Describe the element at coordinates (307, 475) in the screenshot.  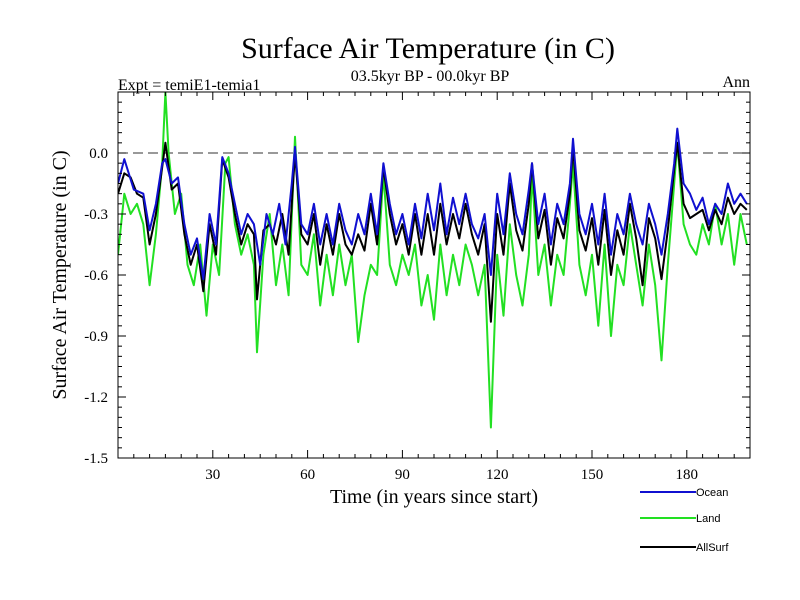
I see `x-tick-label: 60` at that location.